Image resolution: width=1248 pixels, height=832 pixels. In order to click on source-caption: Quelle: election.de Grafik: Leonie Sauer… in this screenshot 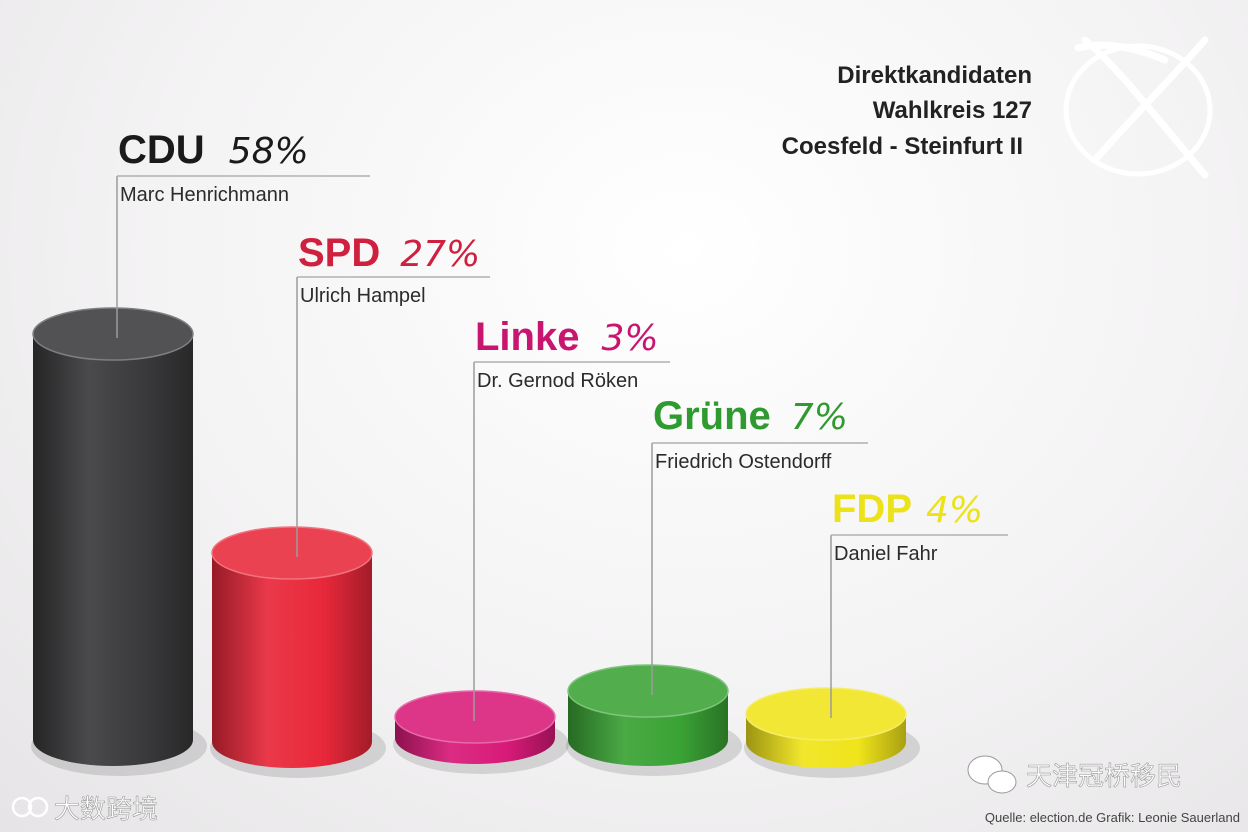, I will do `click(1112, 817)`.